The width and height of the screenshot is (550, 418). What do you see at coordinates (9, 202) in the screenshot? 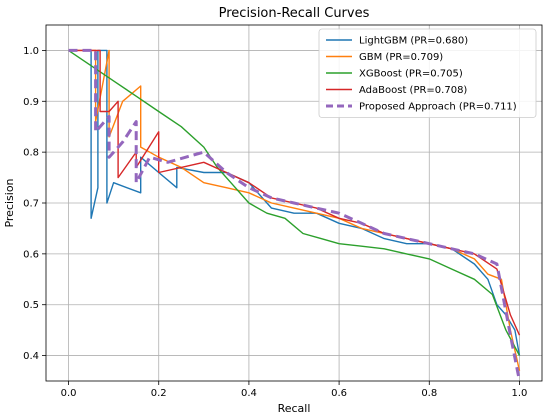
I see `y-axis-label: Precision` at bounding box center [9, 202].